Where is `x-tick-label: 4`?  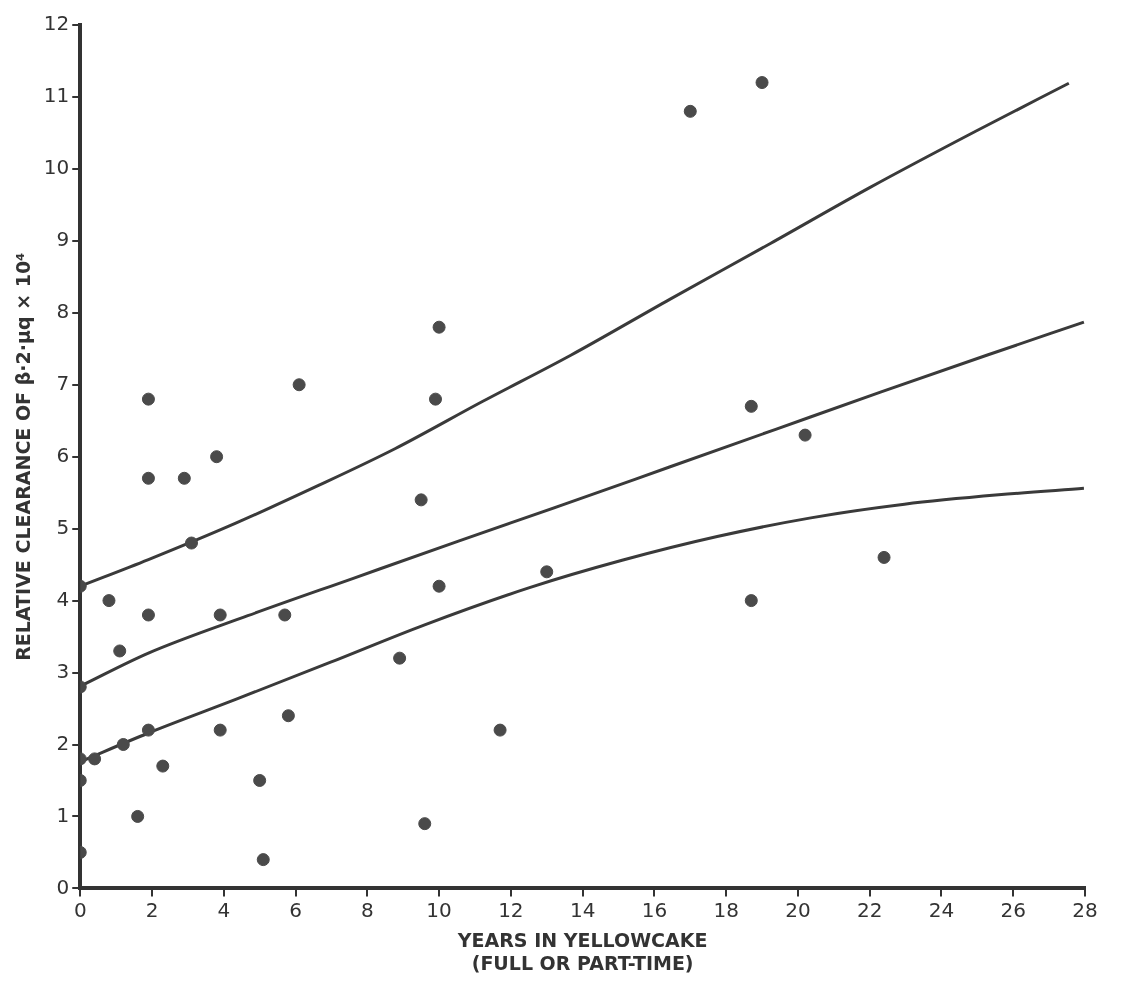 x-tick-label: 4 is located at coordinates (224, 909).